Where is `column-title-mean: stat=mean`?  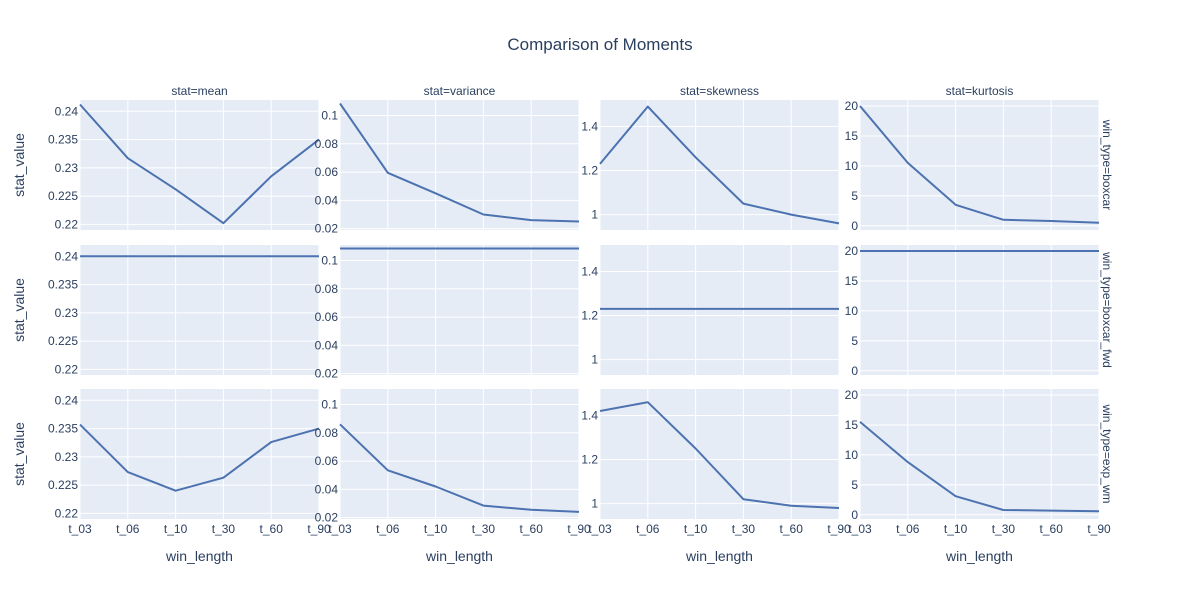 column-title-mean: stat=mean is located at coordinates (199, 91).